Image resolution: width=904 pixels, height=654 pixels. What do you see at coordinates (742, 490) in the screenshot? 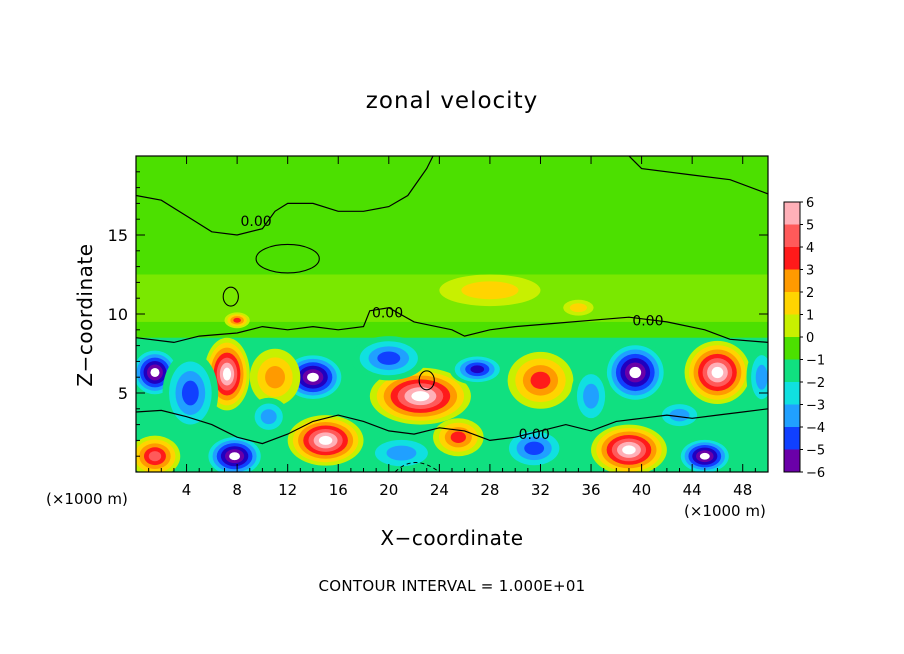
I see `x-tick-label: 48` at bounding box center [742, 490].